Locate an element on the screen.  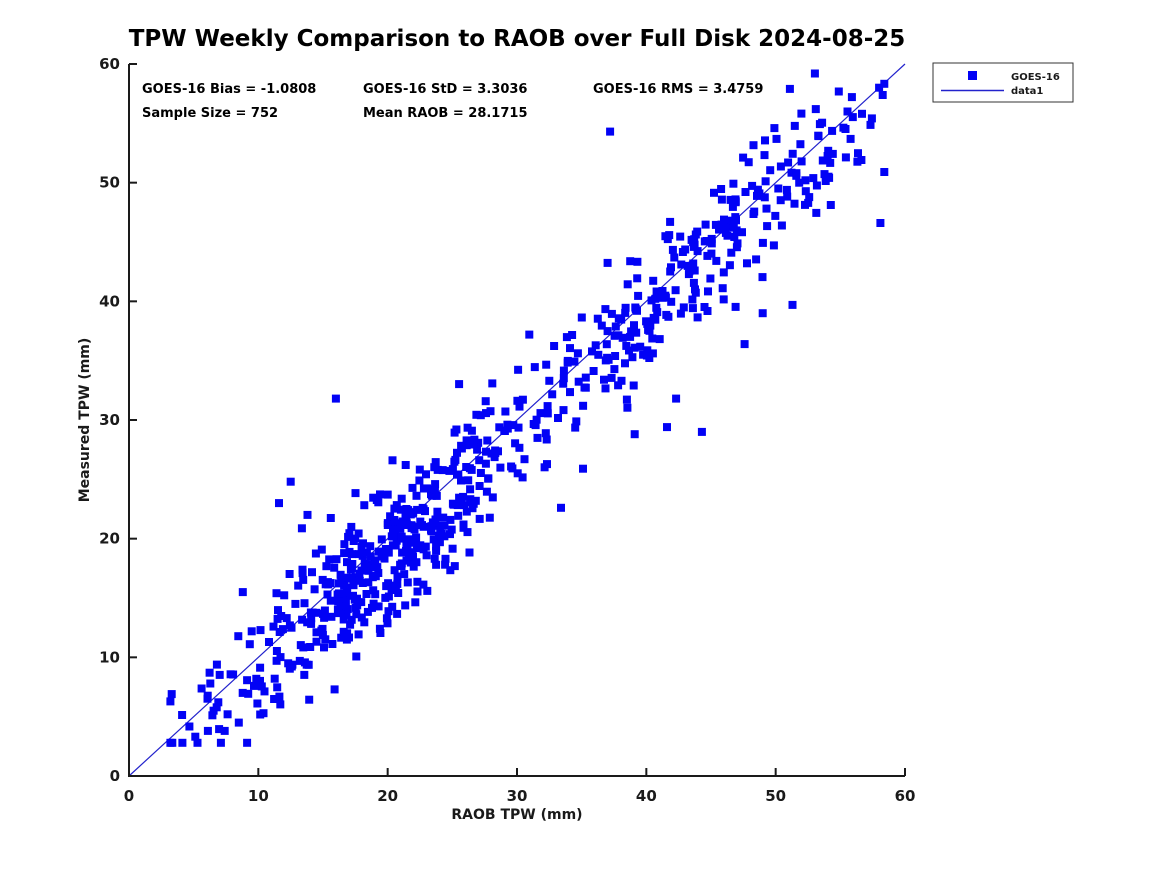
x-axis-label: RAOB TPW (mm) is located at coordinates (516, 815).